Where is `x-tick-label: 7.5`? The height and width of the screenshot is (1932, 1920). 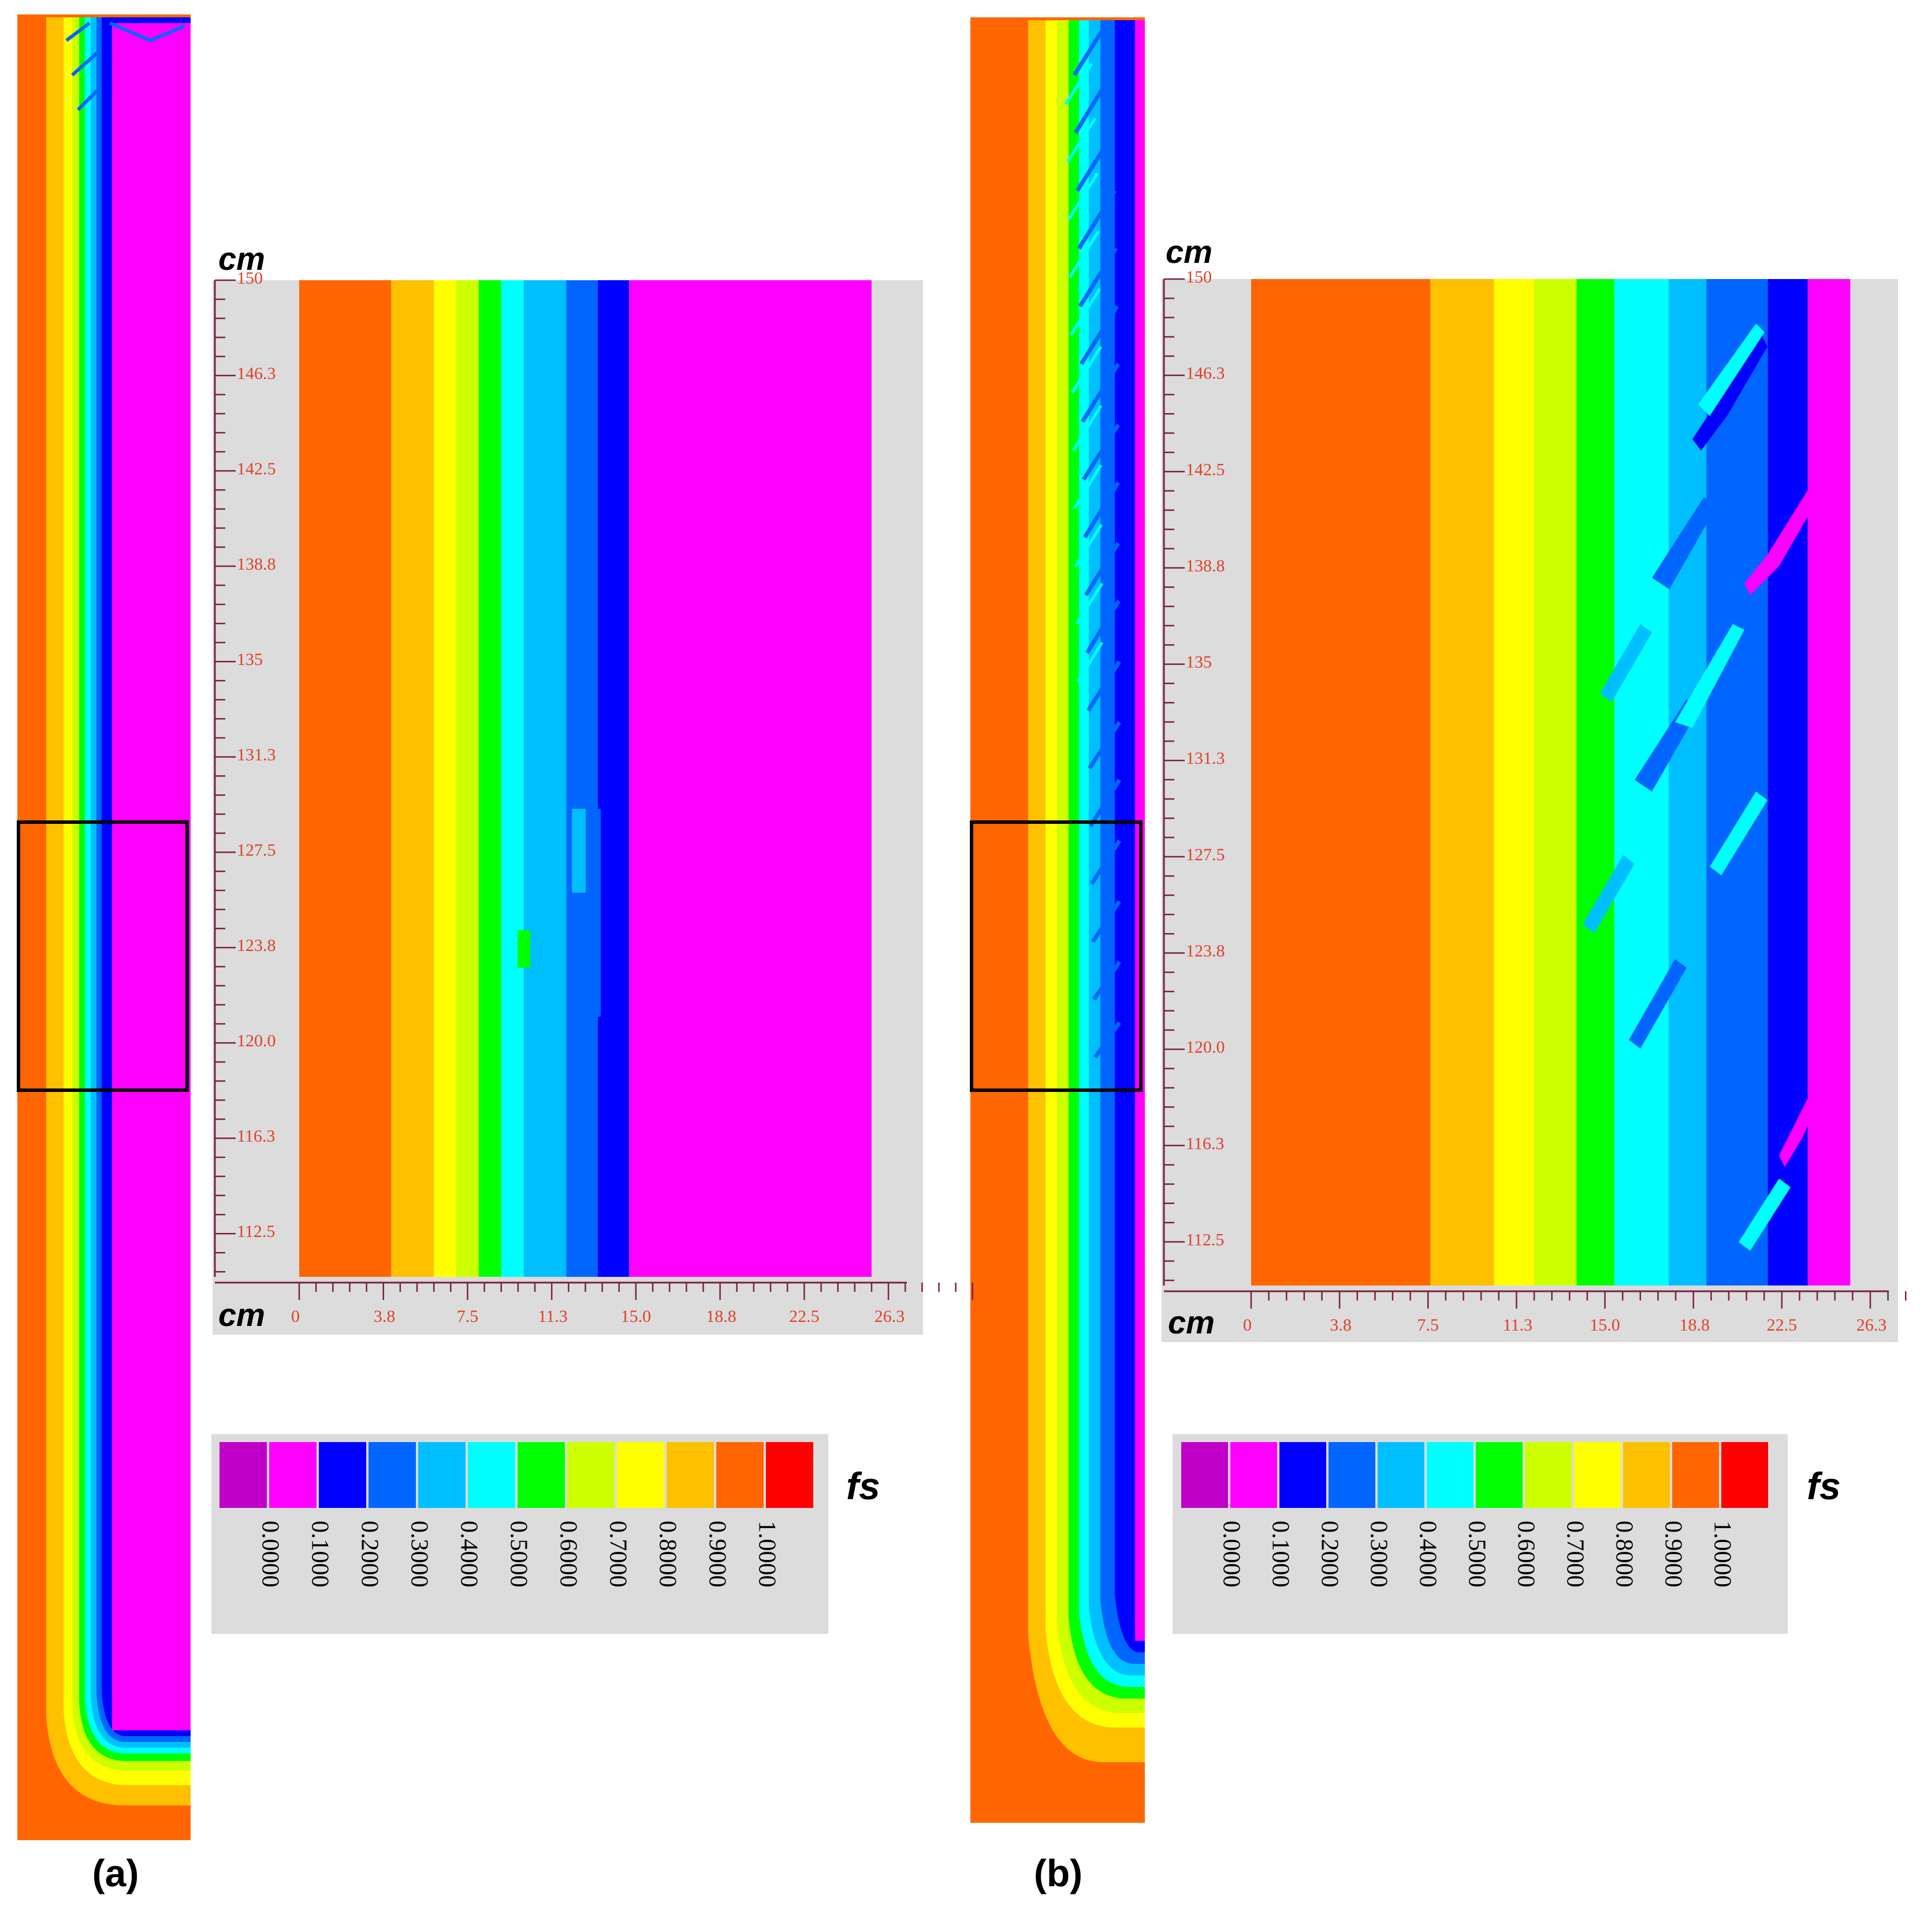 x-tick-label: 7.5 is located at coordinates (1428, 1325).